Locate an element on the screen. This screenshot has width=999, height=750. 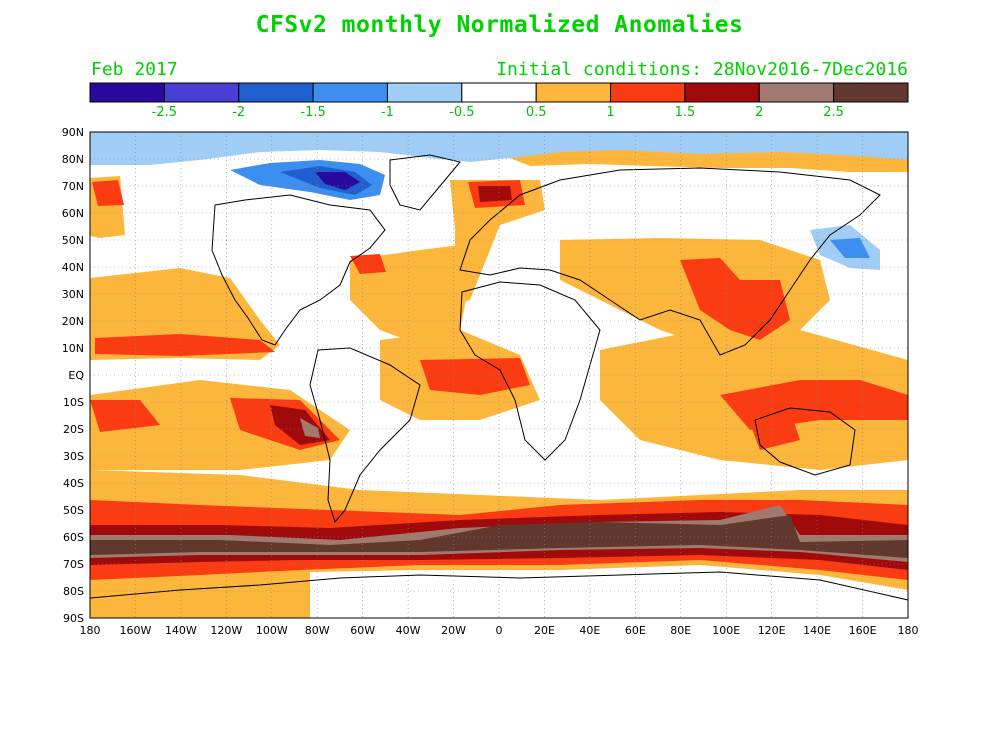
anomaly-north-atlantic-red is located at coordinates (368, 264).